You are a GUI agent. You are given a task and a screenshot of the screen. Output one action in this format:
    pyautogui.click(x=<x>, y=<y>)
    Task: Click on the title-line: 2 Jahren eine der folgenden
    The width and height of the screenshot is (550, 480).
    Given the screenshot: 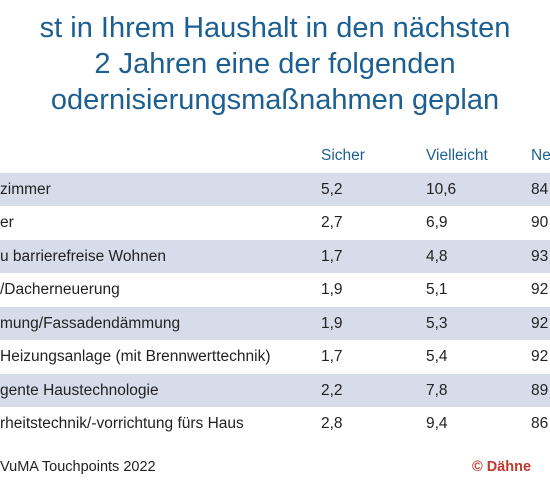 What is the action you would take?
    pyautogui.click(x=275, y=64)
    